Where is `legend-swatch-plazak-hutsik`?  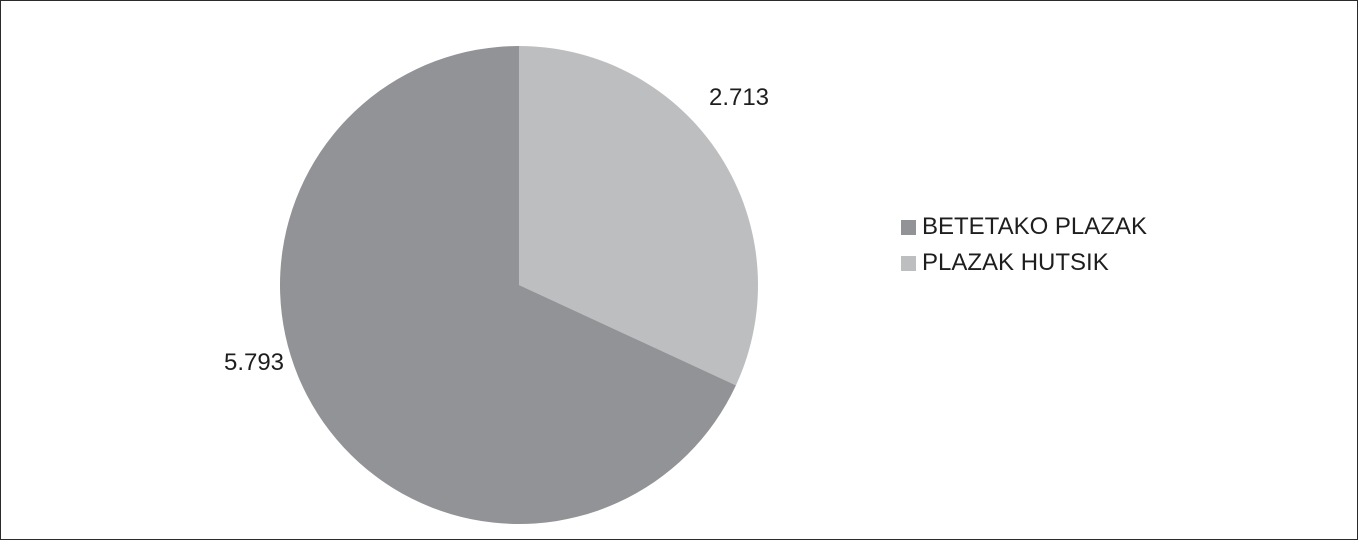
legend-swatch-plazak-hutsik is located at coordinates (908, 263).